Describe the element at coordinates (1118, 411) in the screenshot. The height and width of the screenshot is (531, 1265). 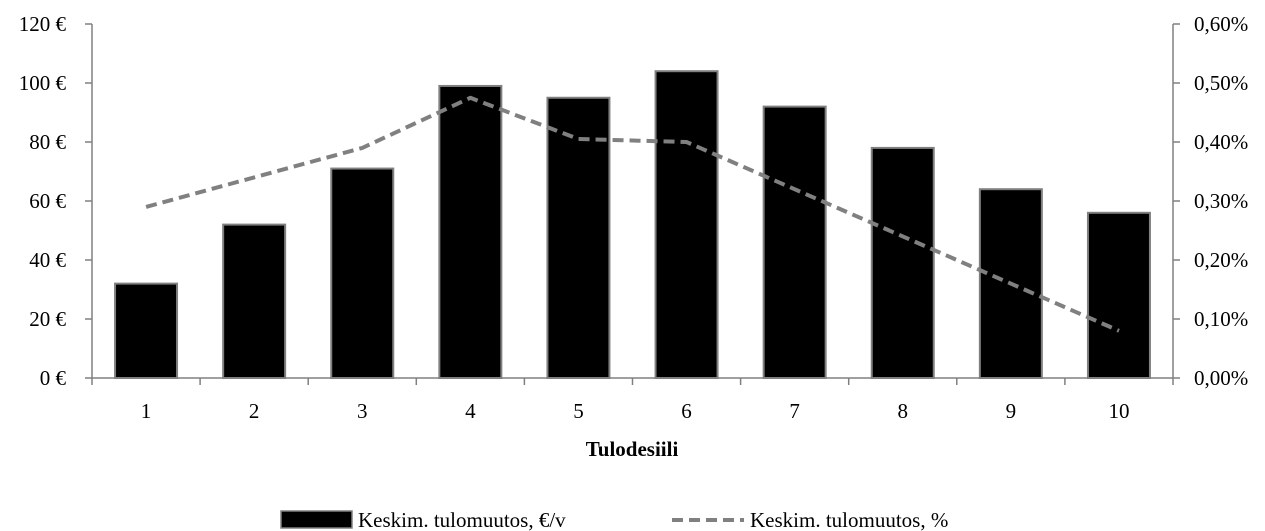
I see `x-tick-label: 10` at that location.